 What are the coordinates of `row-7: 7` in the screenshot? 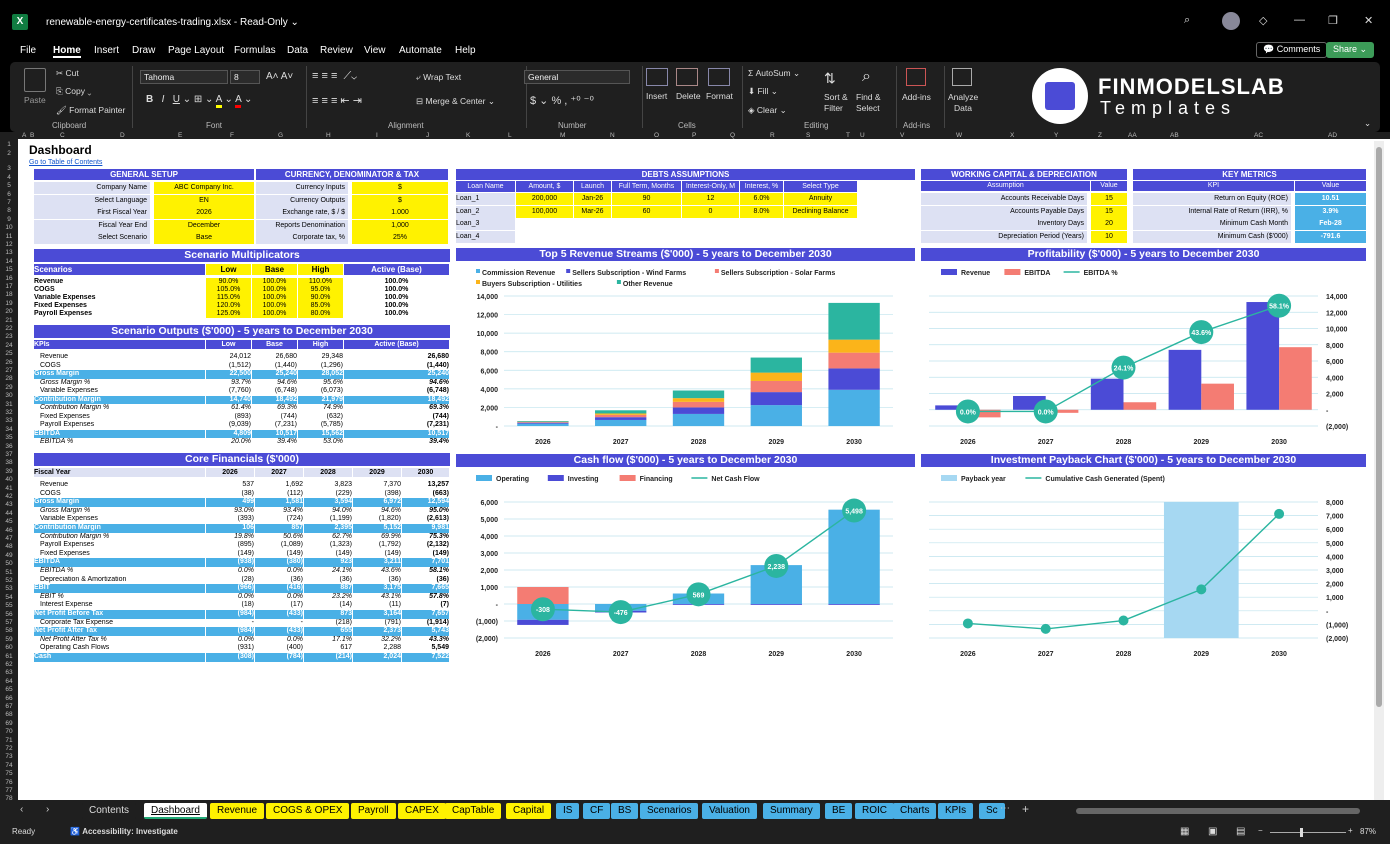 It's located at (9, 202).